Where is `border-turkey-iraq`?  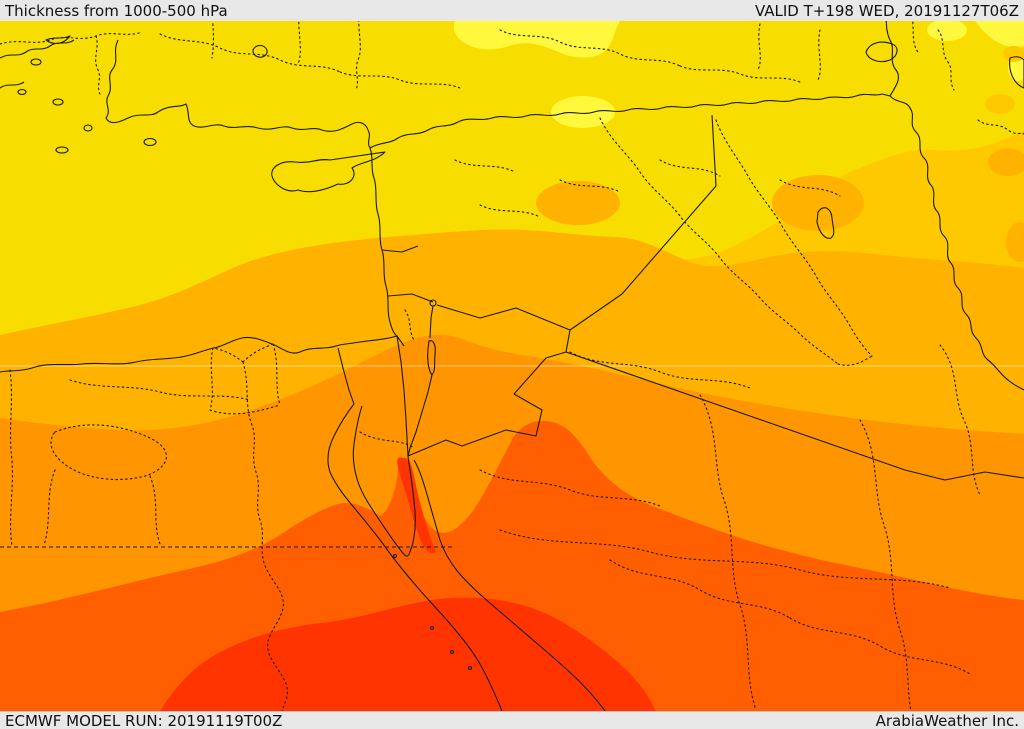 border-turkey-iraq is located at coordinates (886, 95).